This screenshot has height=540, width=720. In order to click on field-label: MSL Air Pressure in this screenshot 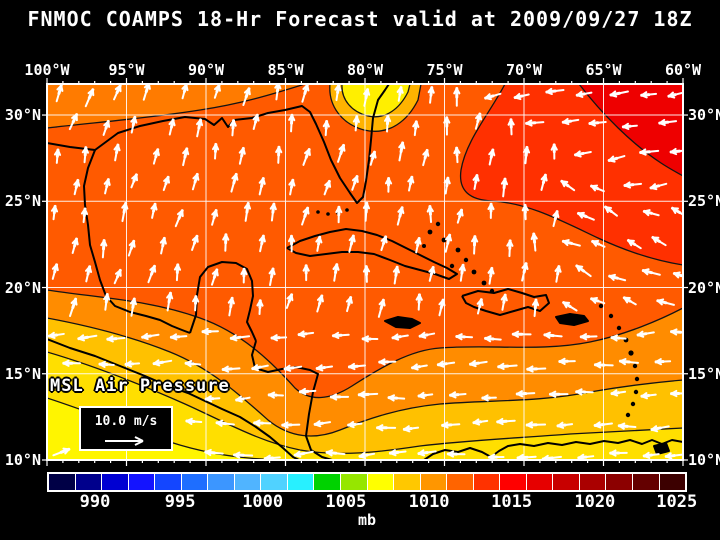, I will do `click(140, 386)`.